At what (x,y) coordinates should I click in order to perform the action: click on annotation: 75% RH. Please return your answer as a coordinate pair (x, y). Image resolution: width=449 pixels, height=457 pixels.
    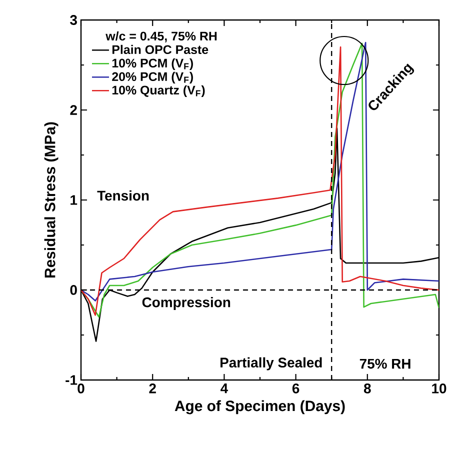
    Looking at the image, I should click on (385, 363).